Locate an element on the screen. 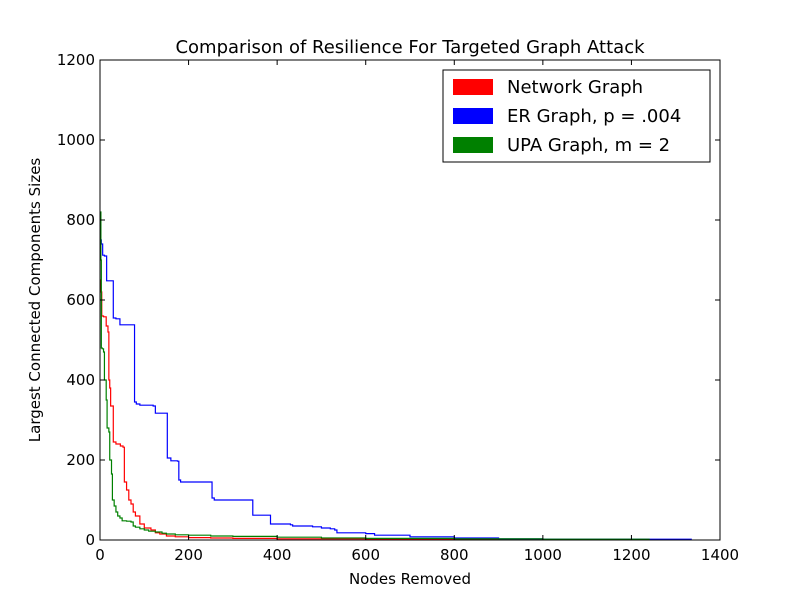 The height and width of the screenshot is (600, 800). x-tick-label: 1400 is located at coordinates (720, 555).